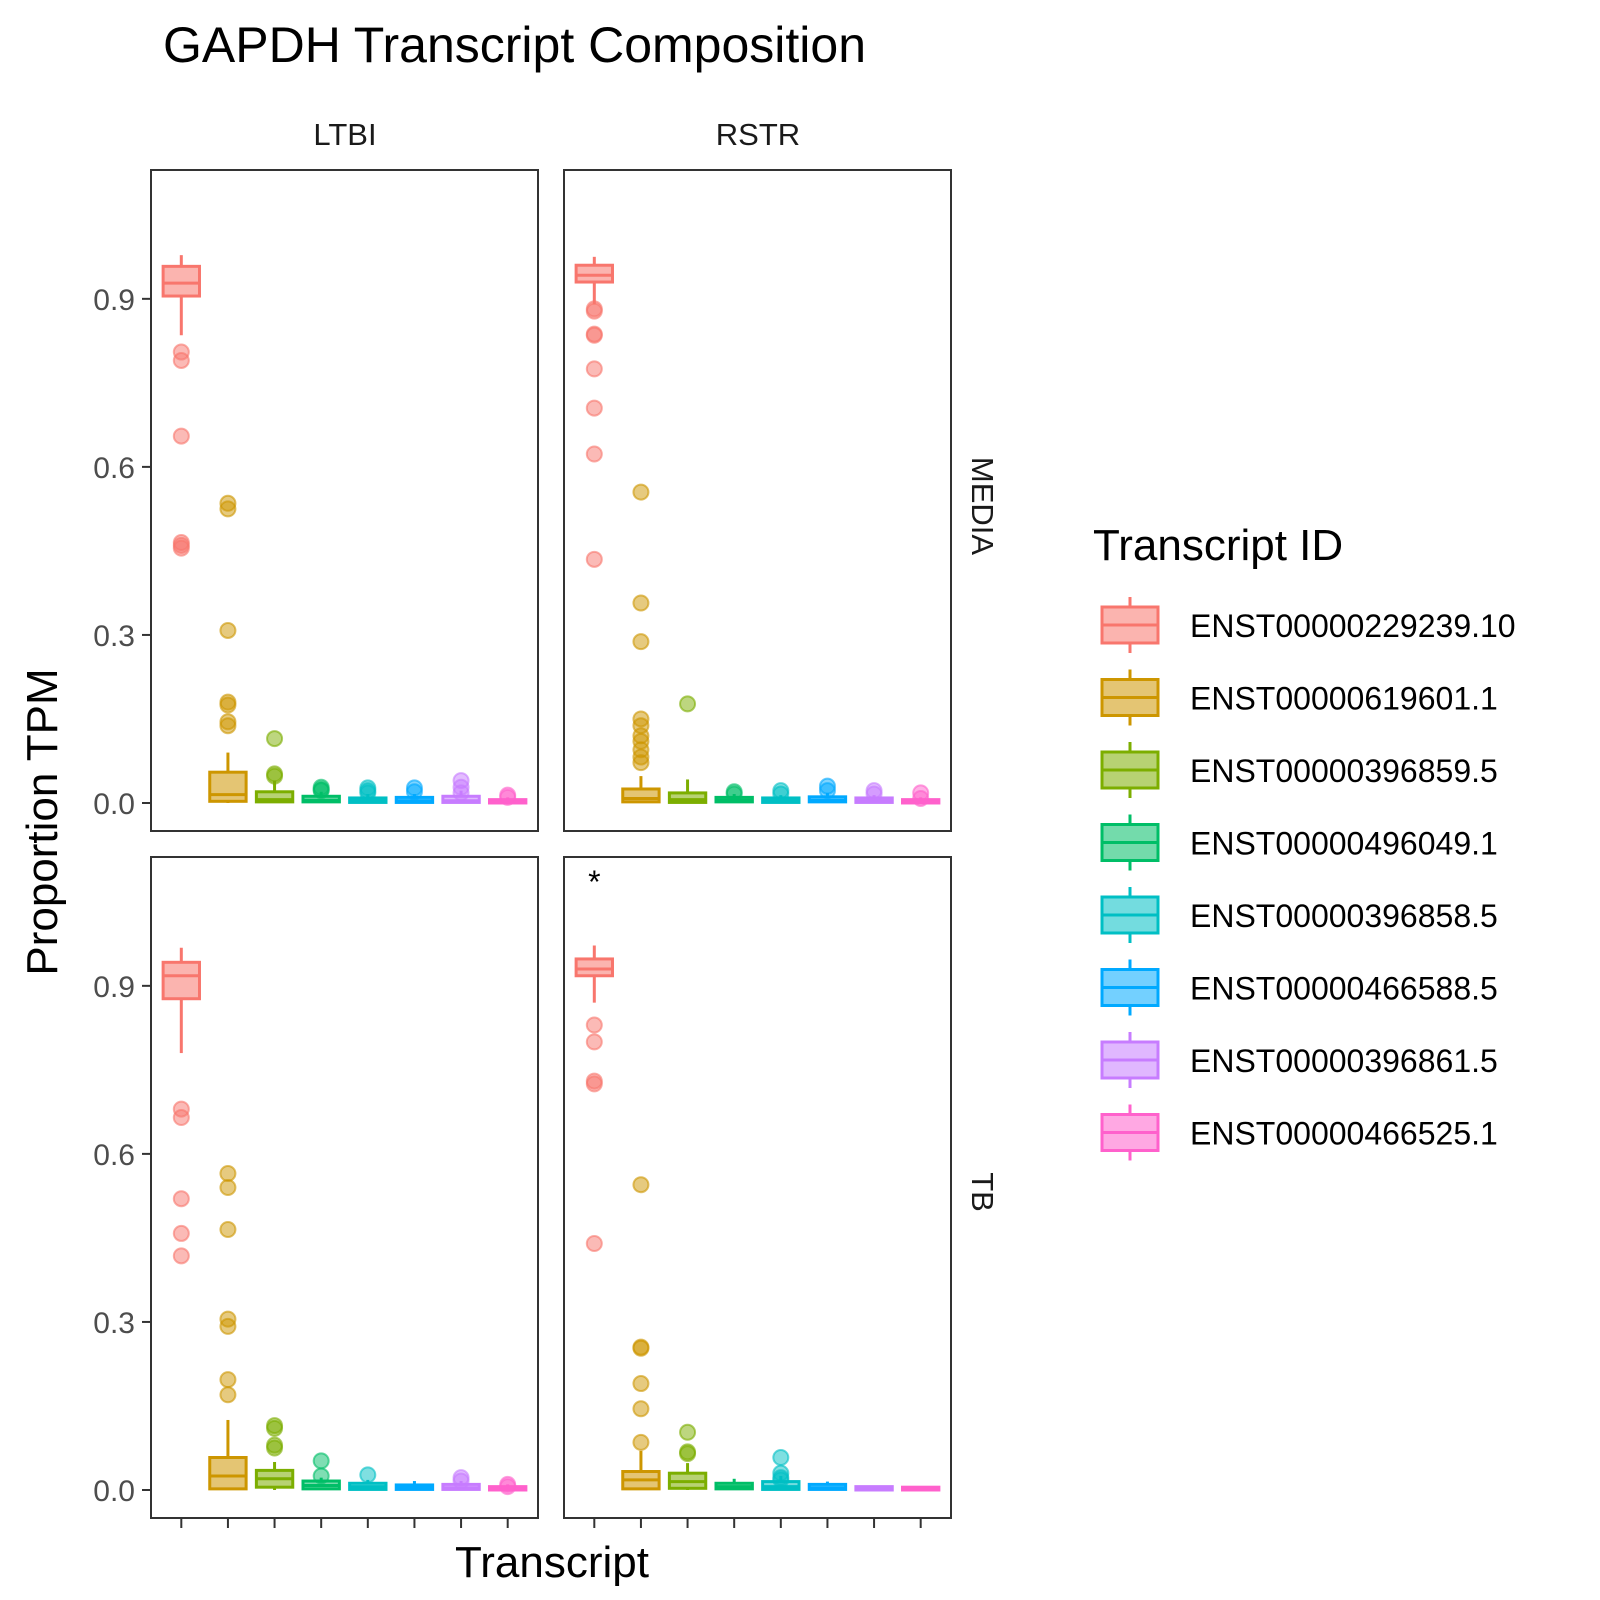 Image resolution: width=1600 pixels, height=1600 pixels. I want to click on legend-item-5: ENST00000396858.5, so click(1299, 915).